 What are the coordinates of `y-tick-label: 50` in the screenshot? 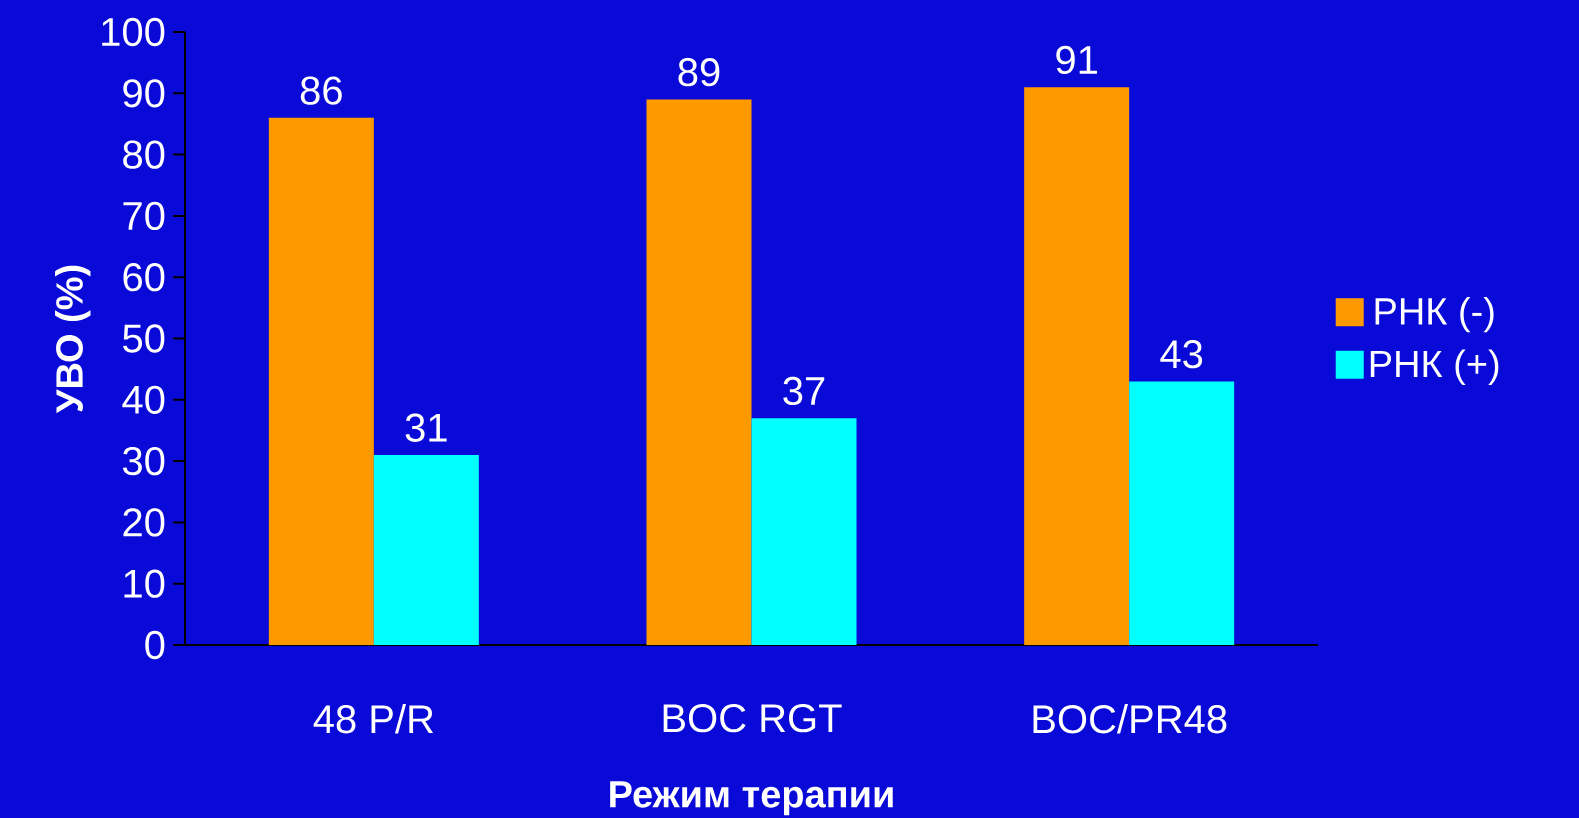 It's located at (144, 338).